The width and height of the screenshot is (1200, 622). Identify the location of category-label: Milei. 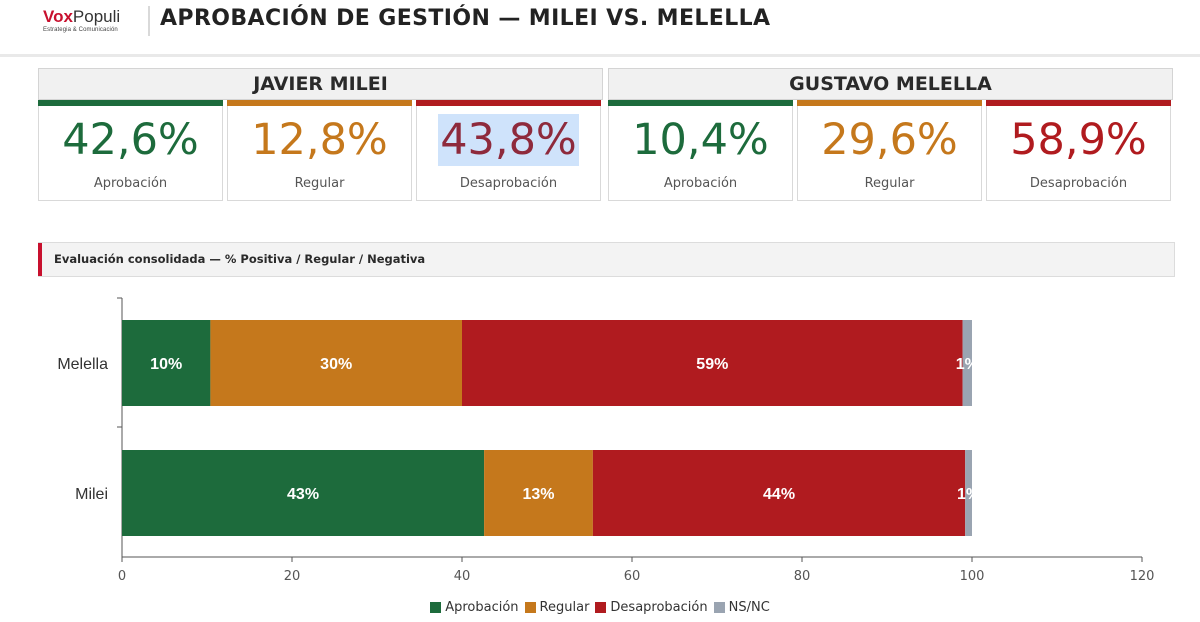
(91, 494).